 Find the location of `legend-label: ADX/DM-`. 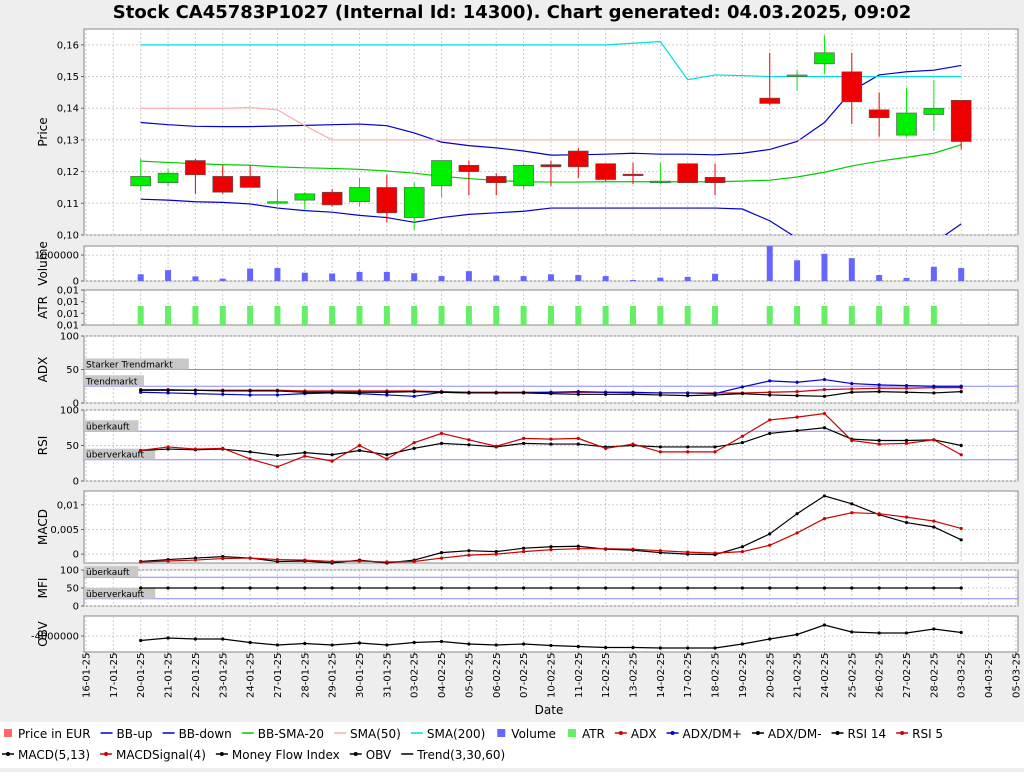

legend-label: ADX/DM- is located at coordinates (795, 734).